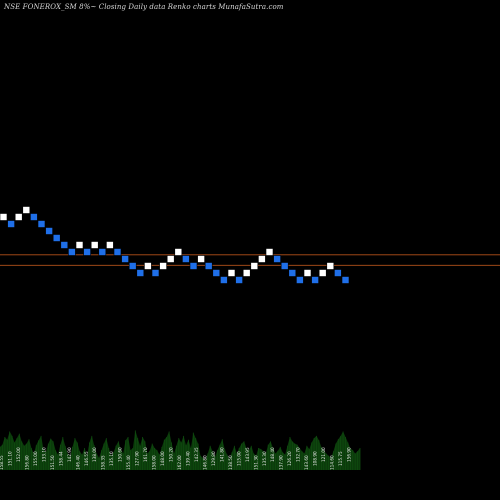  Describe the element at coordinates (60, 458) in the screenshot. I see `volume-label-8: 158.44` at that location.